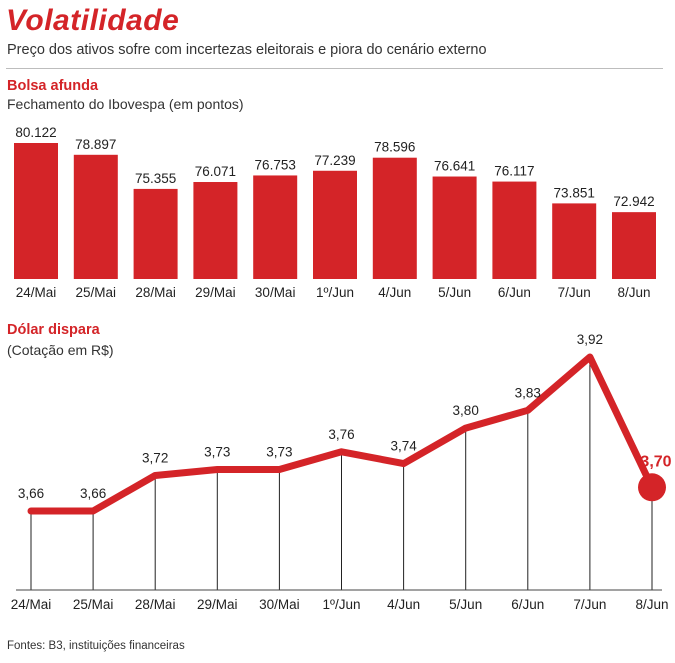 This screenshot has width=675, height=663. What do you see at coordinates (215, 171) in the screenshot?
I see `bar-value-label: 76.071` at bounding box center [215, 171].